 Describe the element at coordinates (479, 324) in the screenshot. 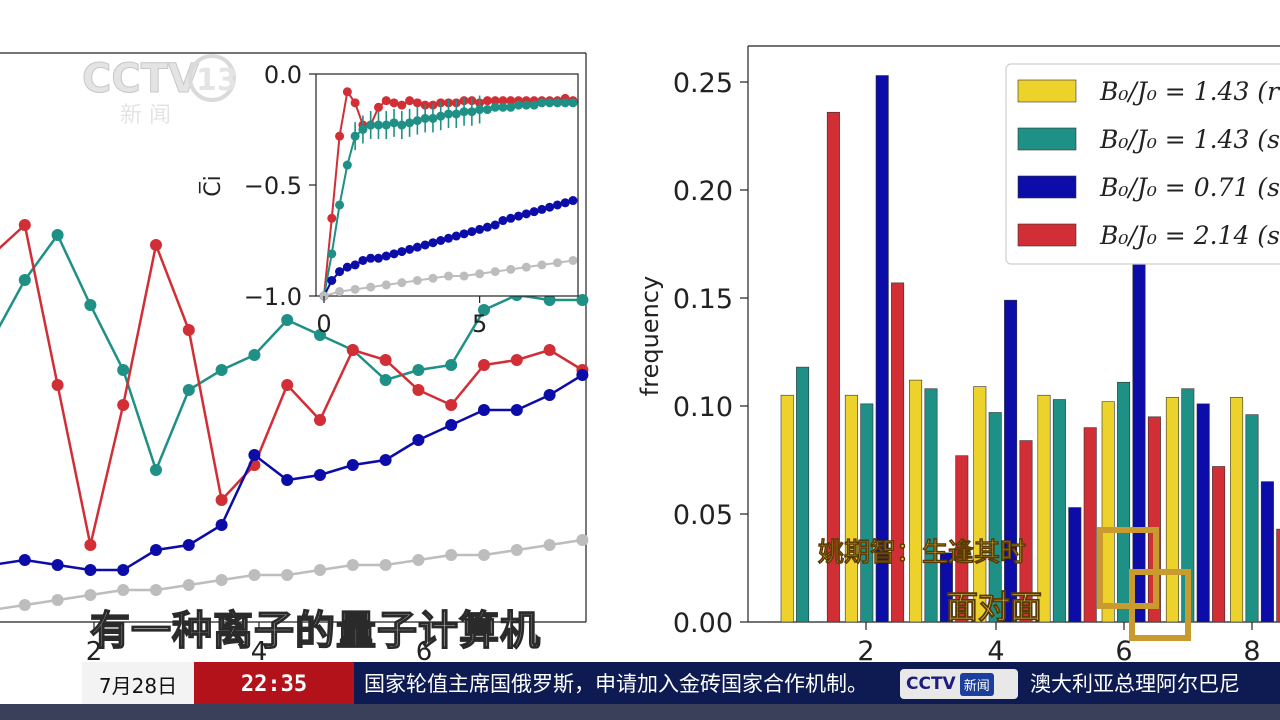

I see `inset-x-tick-label: 5` at that location.